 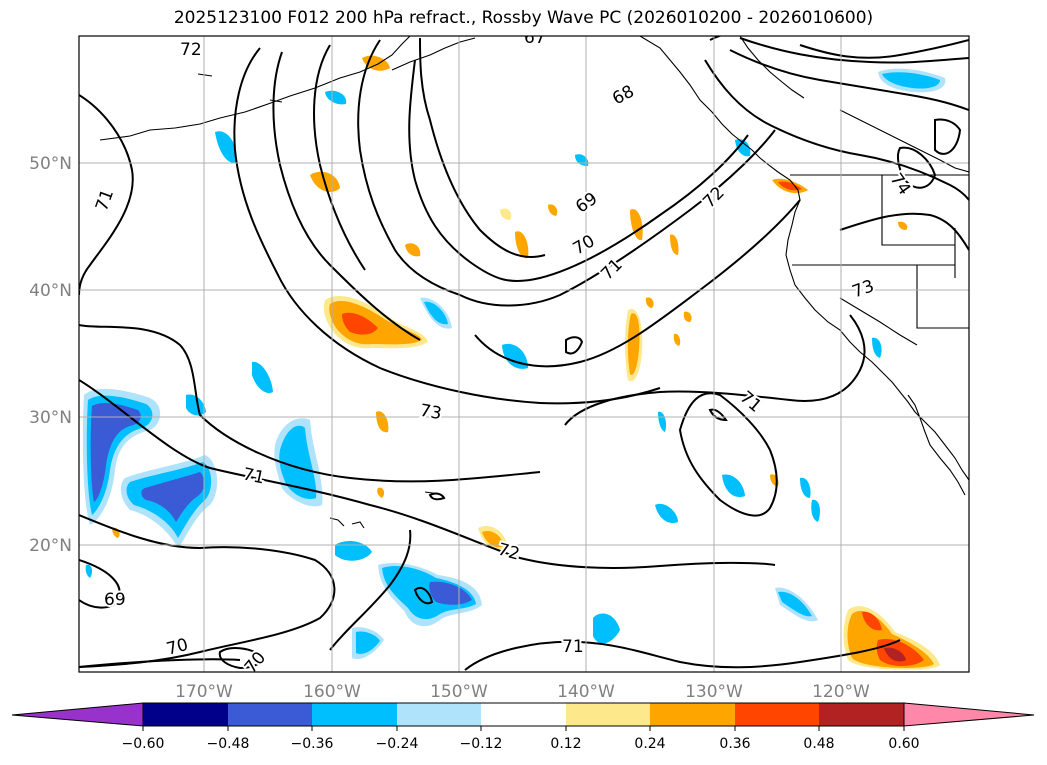 What do you see at coordinates (522, 692) in the screenshot?
I see `longitude-labels: 170°W 160°W 150°W 140°W 130°W 120°W` at bounding box center [522, 692].